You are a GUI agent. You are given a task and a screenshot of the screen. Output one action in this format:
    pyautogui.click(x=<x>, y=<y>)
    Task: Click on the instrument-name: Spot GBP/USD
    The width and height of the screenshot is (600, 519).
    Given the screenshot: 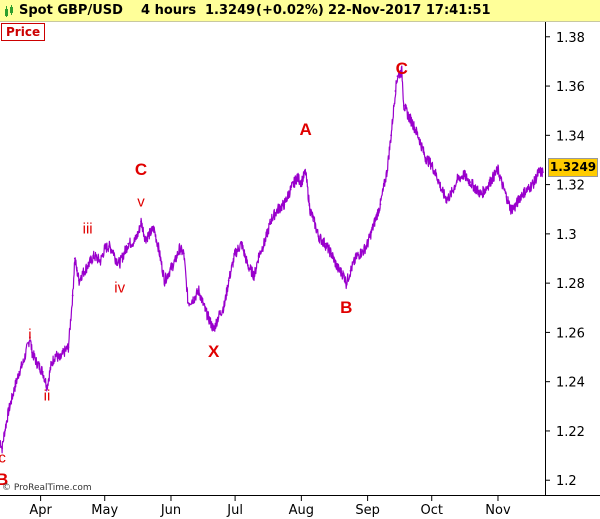 What is the action you would take?
    pyautogui.click(x=71, y=10)
    